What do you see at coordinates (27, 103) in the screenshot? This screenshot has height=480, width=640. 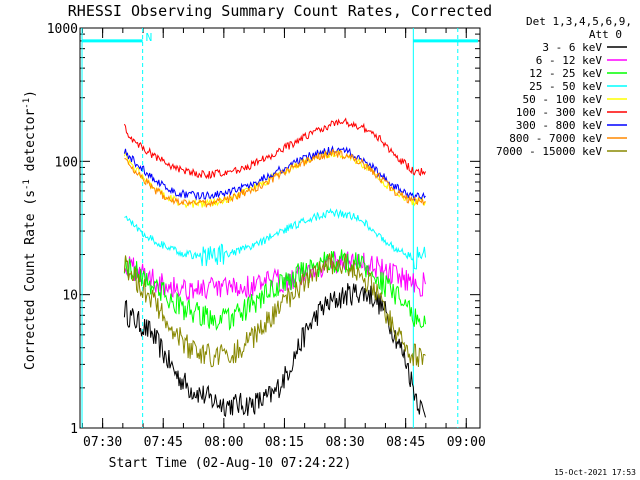 I see `y-axis-label-exp2: -1` at bounding box center [27, 103].